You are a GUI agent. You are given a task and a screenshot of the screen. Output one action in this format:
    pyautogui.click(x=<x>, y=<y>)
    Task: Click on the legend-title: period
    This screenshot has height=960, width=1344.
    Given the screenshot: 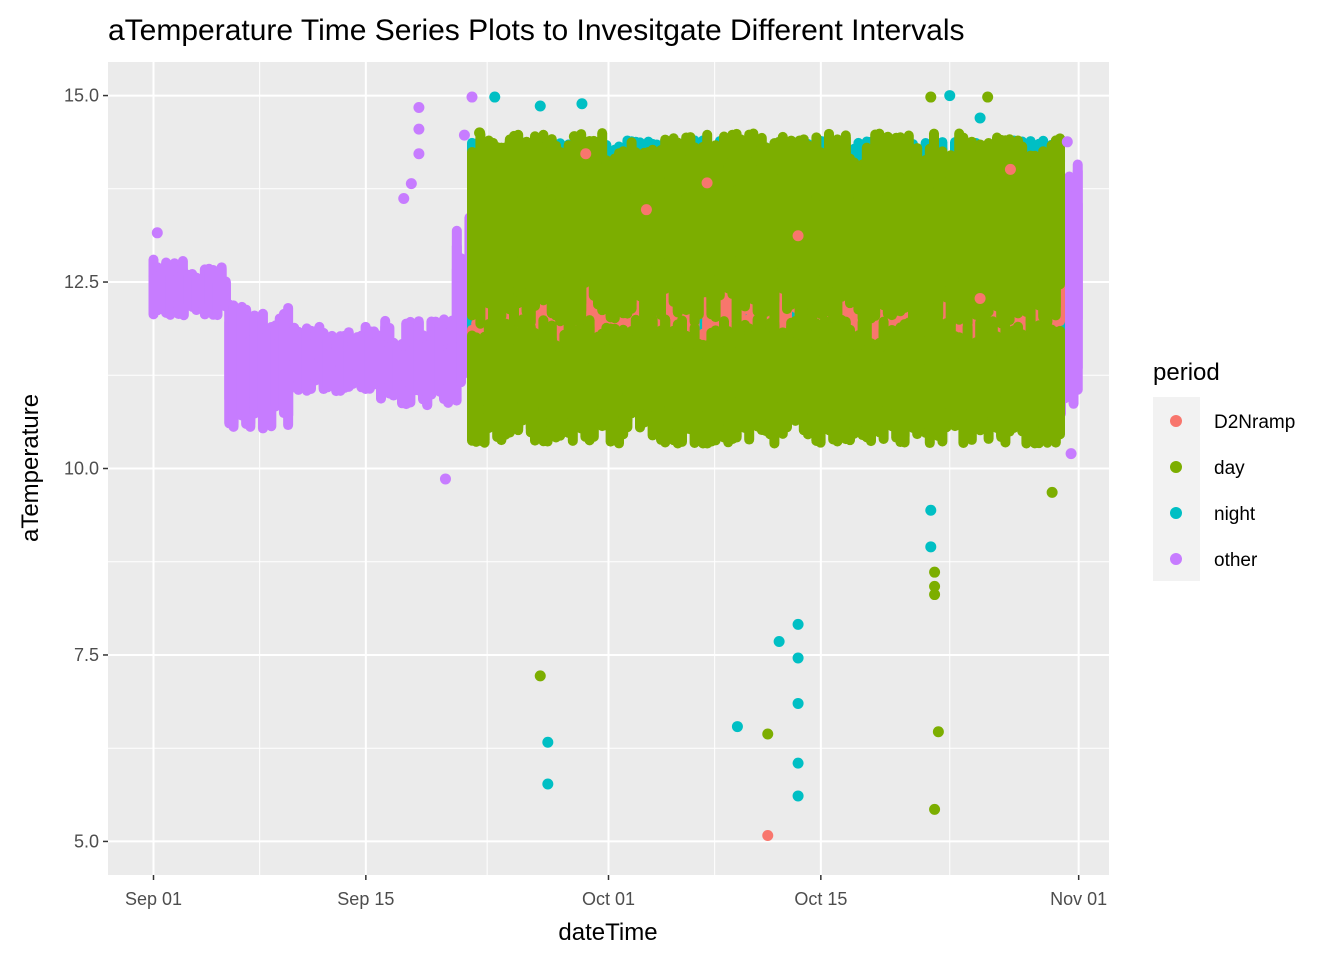 What is the action you would take?
    pyautogui.click(x=1186, y=372)
    